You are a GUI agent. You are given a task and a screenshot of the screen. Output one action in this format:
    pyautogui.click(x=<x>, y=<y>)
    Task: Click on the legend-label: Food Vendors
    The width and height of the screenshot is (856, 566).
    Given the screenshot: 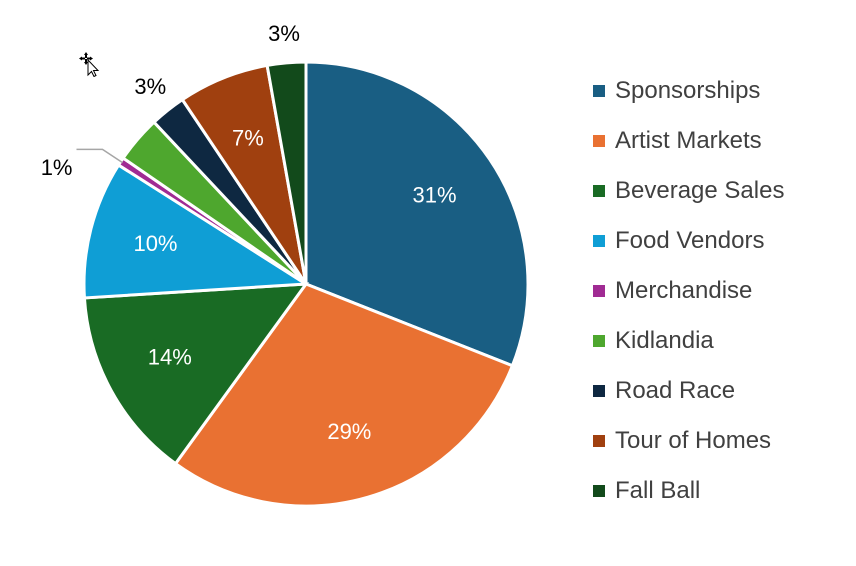 What is the action you would take?
    pyautogui.click(x=690, y=240)
    